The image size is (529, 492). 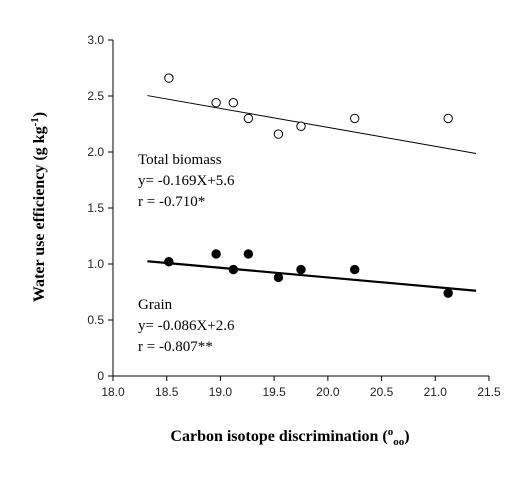 What do you see at coordinates (289, 437) in the screenshot?
I see `x-axis-title: Carbon isotope discrimination (ooo)` at bounding box center [289, 437].